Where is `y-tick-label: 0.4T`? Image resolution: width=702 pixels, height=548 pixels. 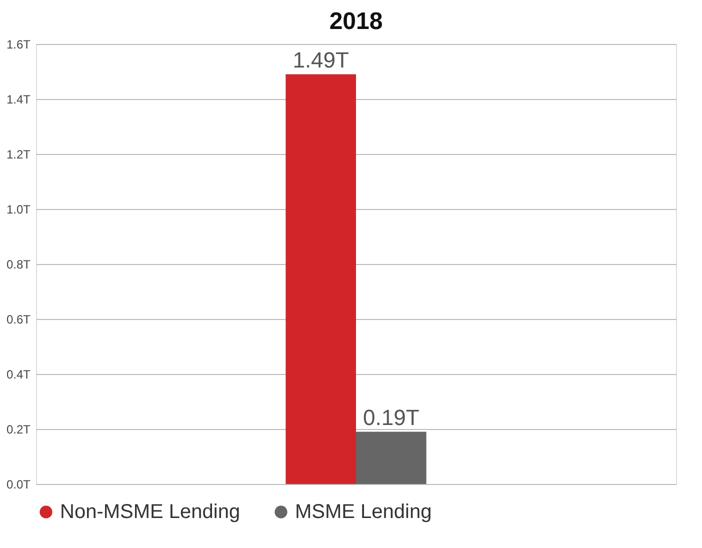
y-tick-label: 0.4T is located at coordinates (19, 375).